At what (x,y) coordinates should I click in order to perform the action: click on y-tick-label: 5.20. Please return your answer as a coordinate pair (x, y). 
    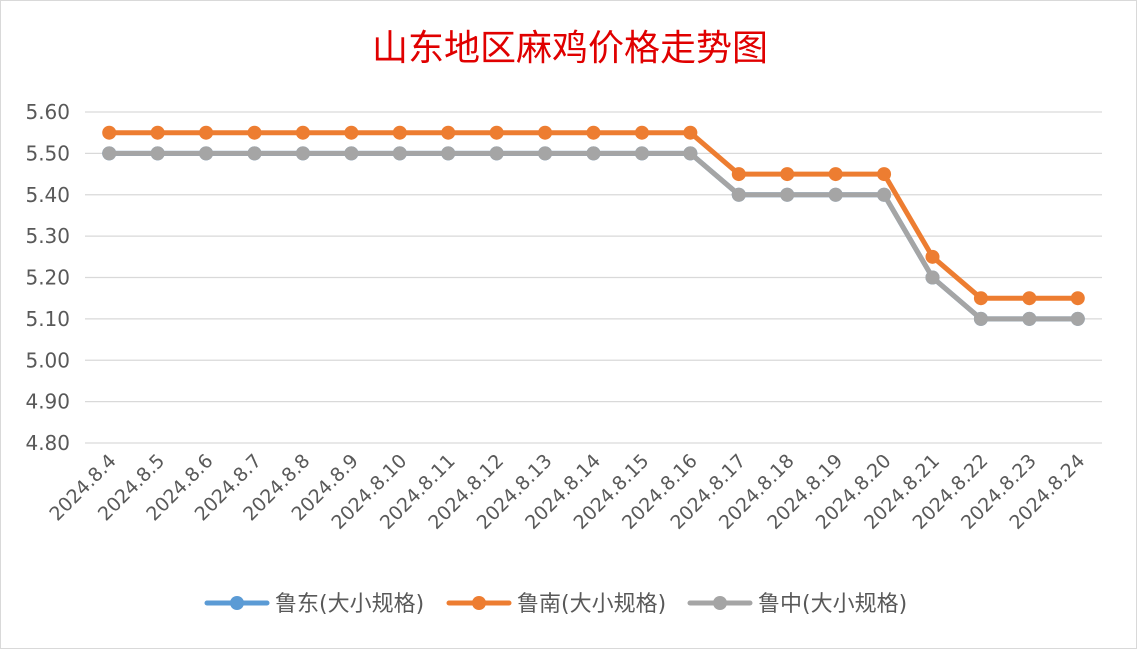
    Looking at the image, I should click on (47, 278).